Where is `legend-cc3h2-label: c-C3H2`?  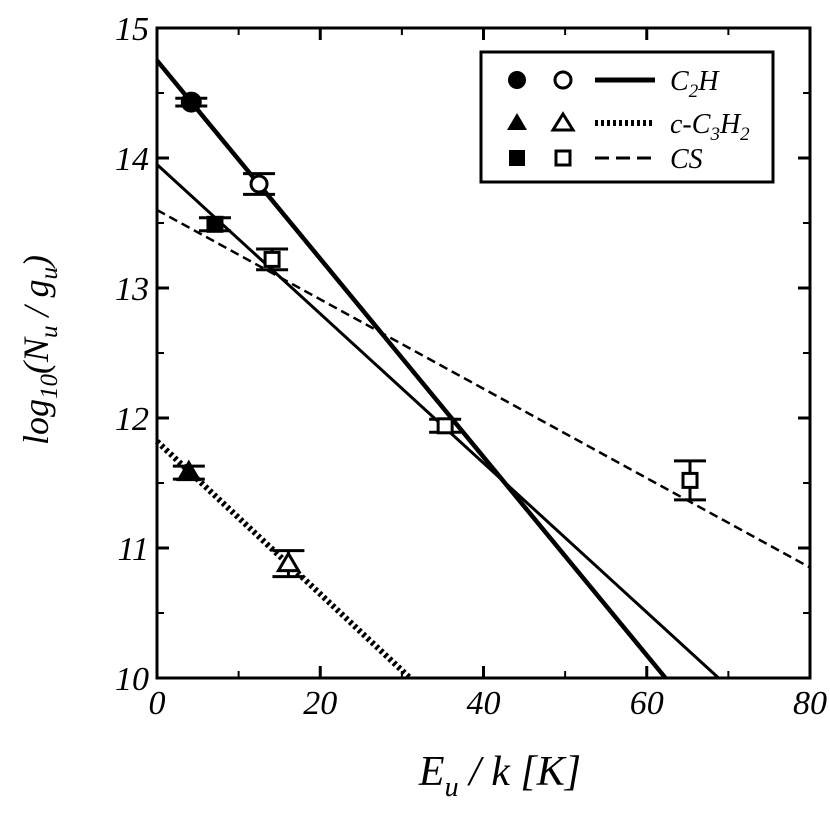 legend-cc3h2-label: c-C3H2 is located at coordinates (710, 127).